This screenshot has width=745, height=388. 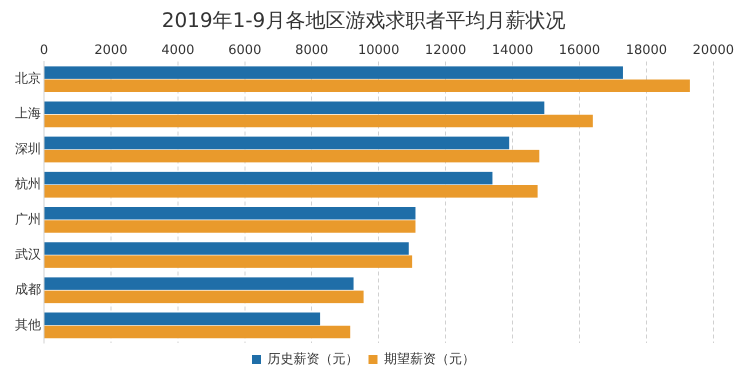 What do you see at coordinates (579, 50) in the screenshot?
I see `x-tick-label: 16000` at bounding box center [579, 50].